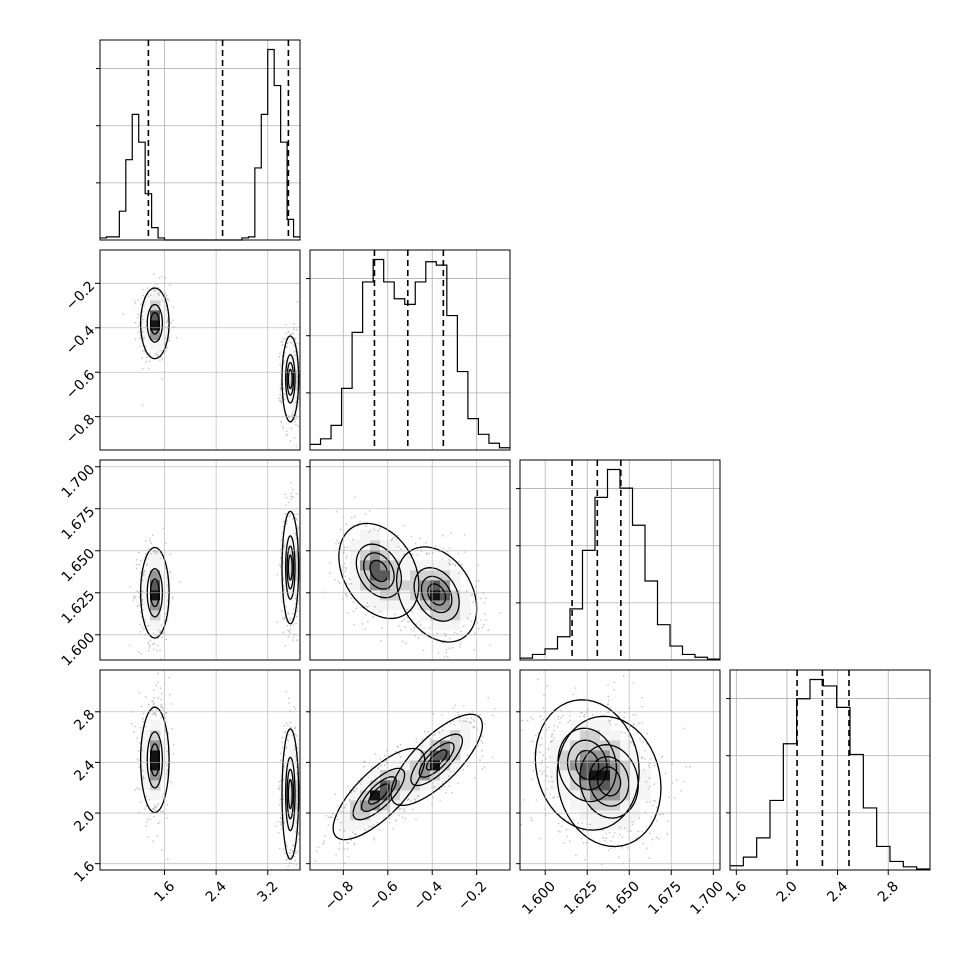 This screenshot has height=970, width=970. Describe the element at coordinates (665, 898) in the screenshot. I see `x-tick-label: 1.675` at that location.